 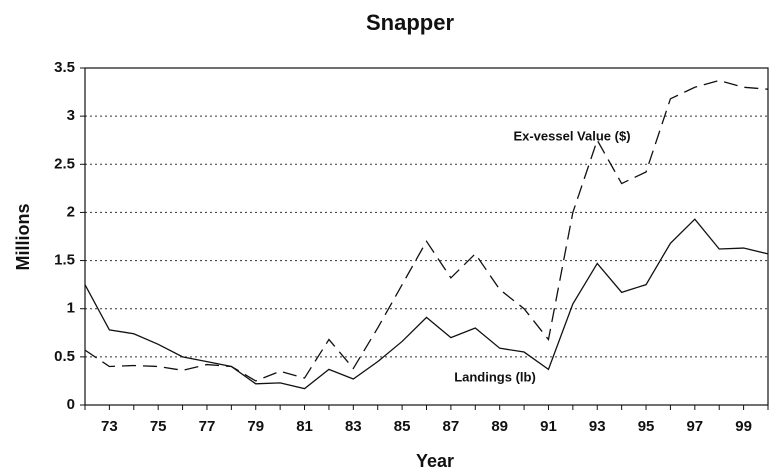 What do you see at coordinates (451, 426) in the screenshot?
I see `x-tick-label: 87` at bounding box center [451, 426].